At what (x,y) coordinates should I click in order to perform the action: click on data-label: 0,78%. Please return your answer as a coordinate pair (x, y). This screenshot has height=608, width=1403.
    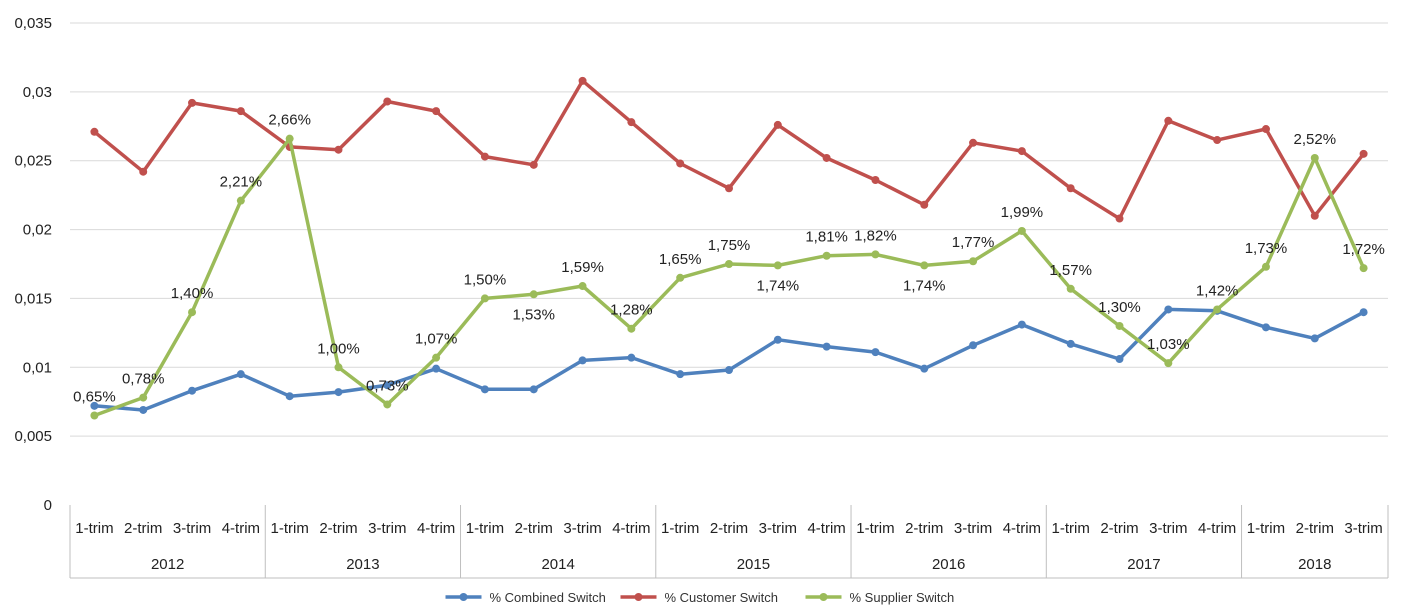
    Looking at the image, I should click on (143, 379).